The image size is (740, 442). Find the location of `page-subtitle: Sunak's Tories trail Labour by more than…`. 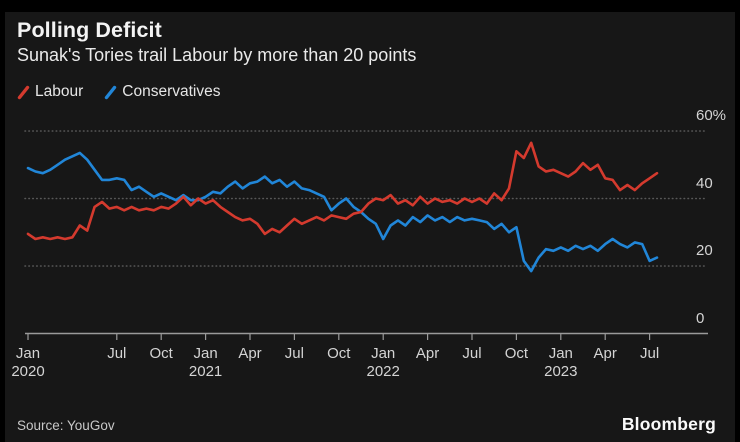

page-subtitle: Sunak's Tories trail Labour by more than… is located at coordinates (217, 55).